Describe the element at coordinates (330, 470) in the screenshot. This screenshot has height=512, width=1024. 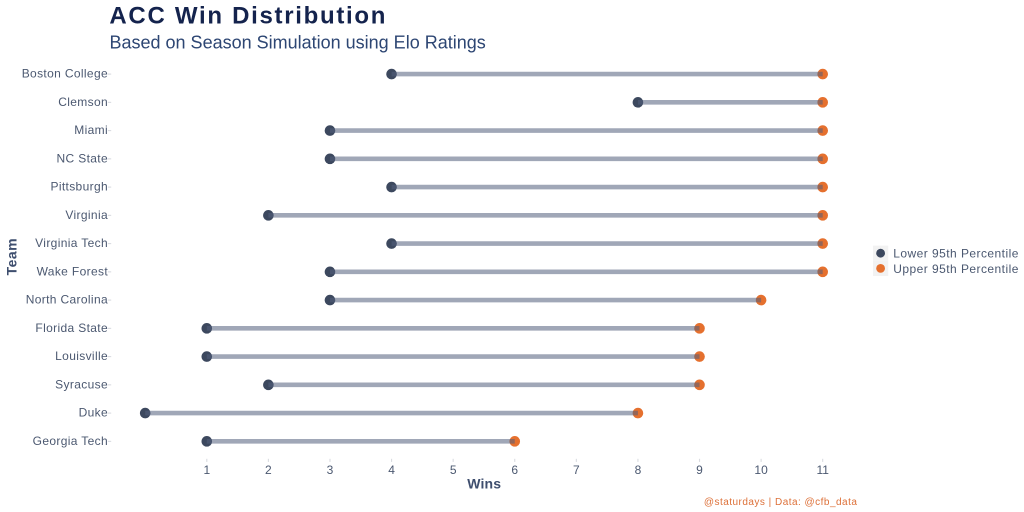
I see `svg-text: 3` at that location.